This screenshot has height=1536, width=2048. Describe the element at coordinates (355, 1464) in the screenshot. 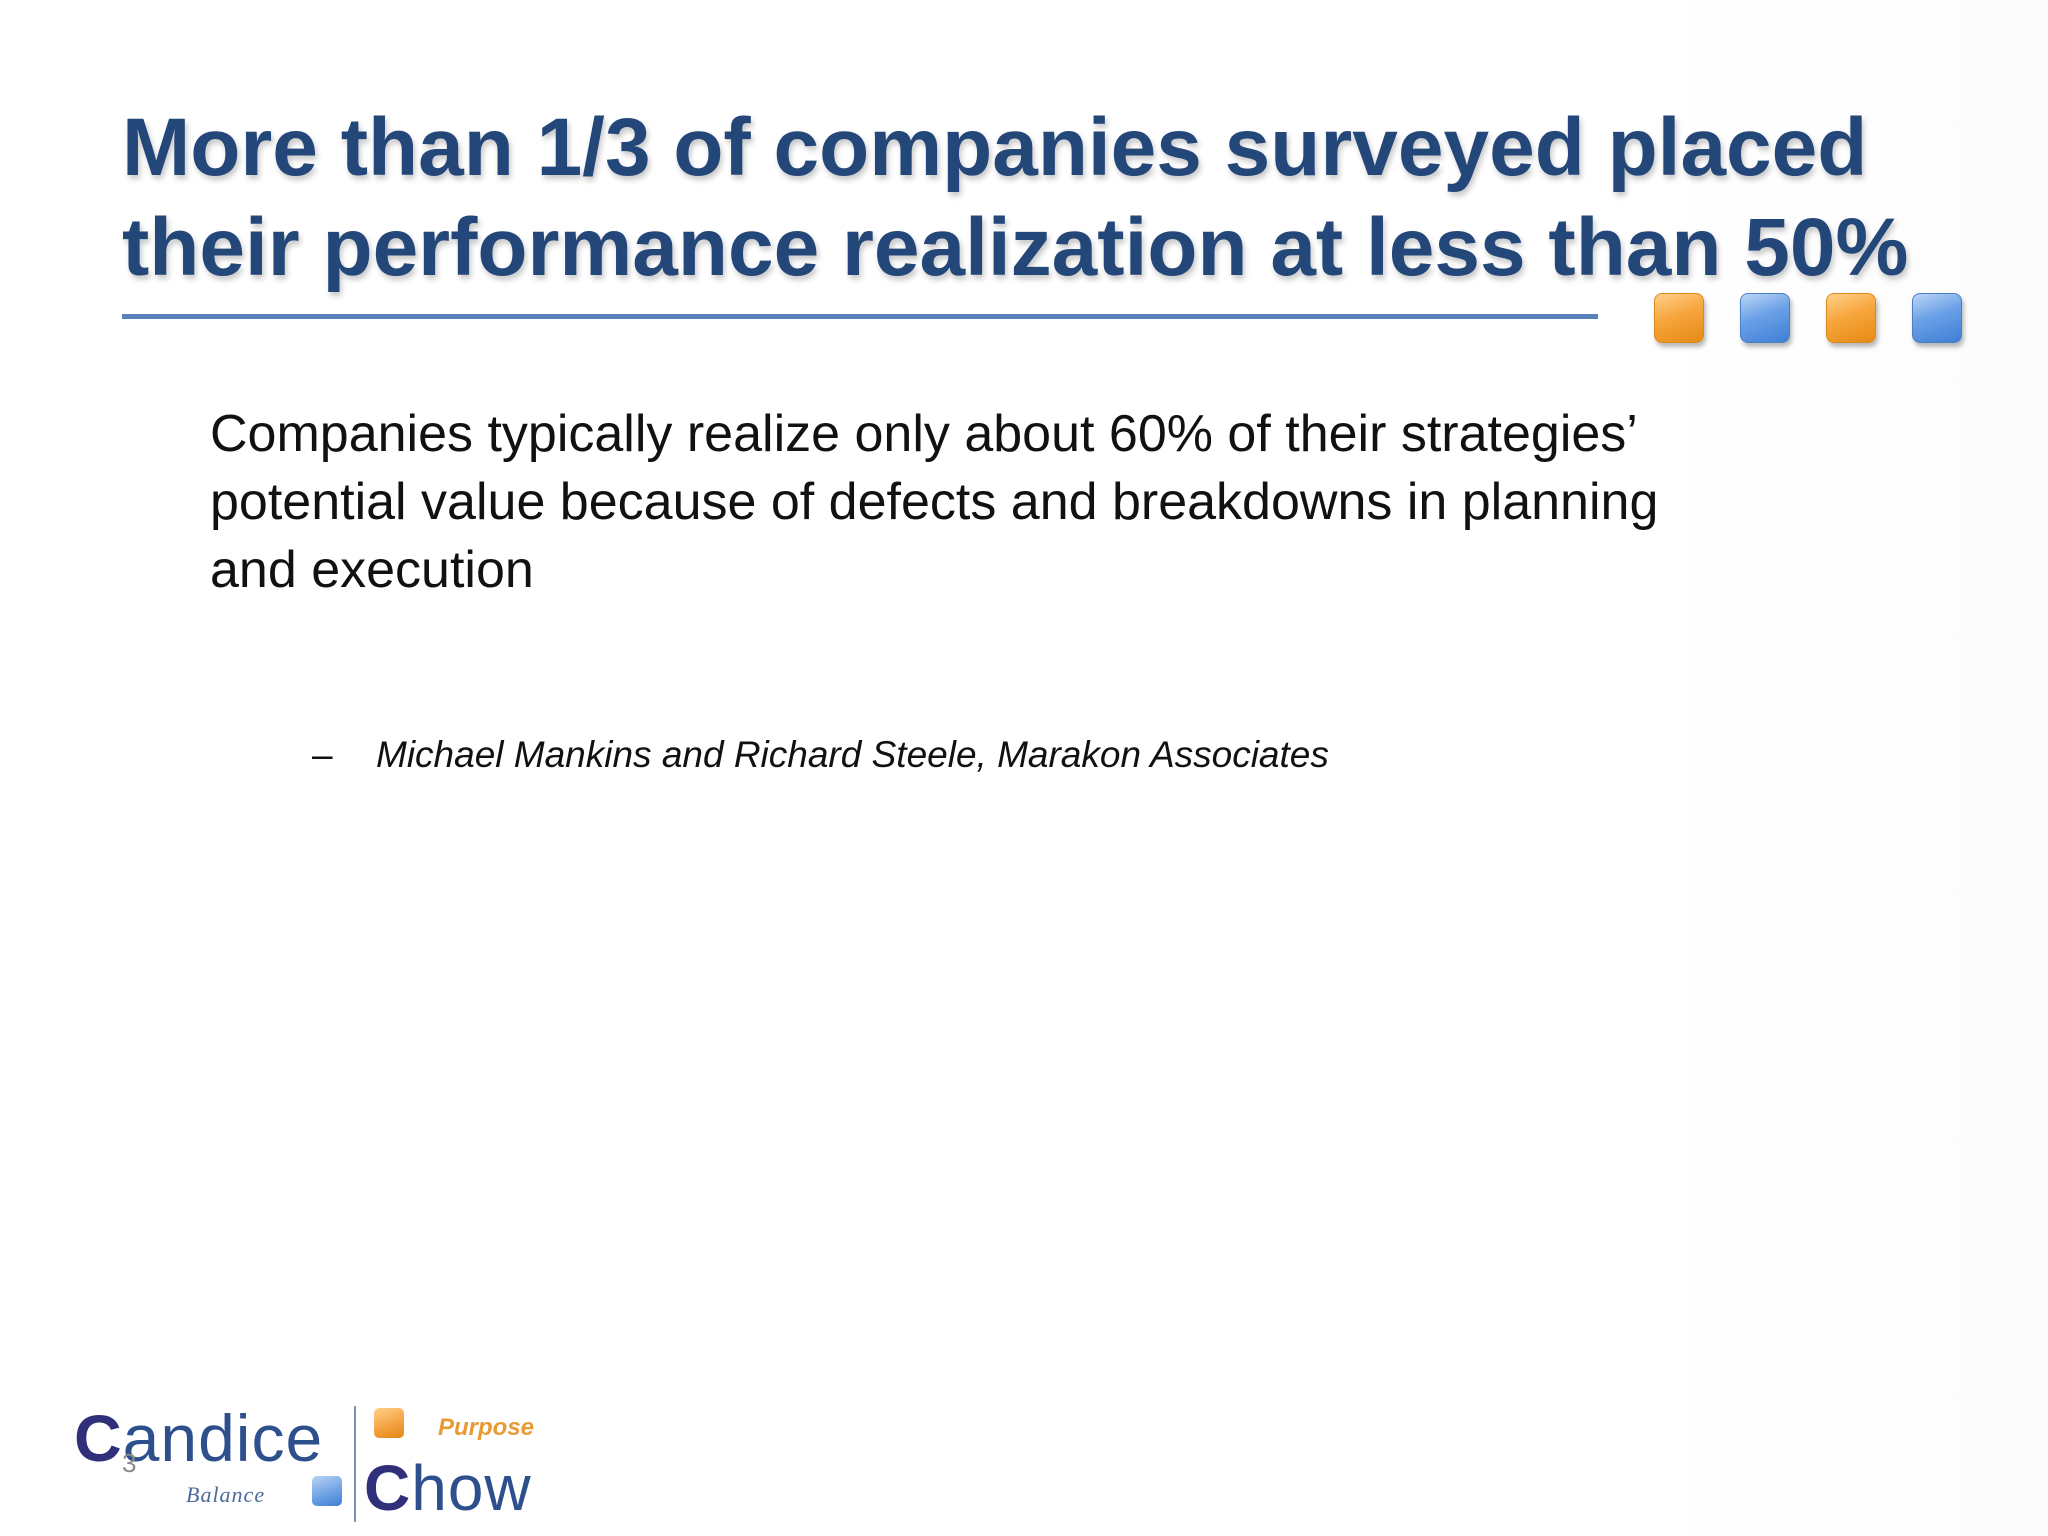

I see `logo-divider` at that location.